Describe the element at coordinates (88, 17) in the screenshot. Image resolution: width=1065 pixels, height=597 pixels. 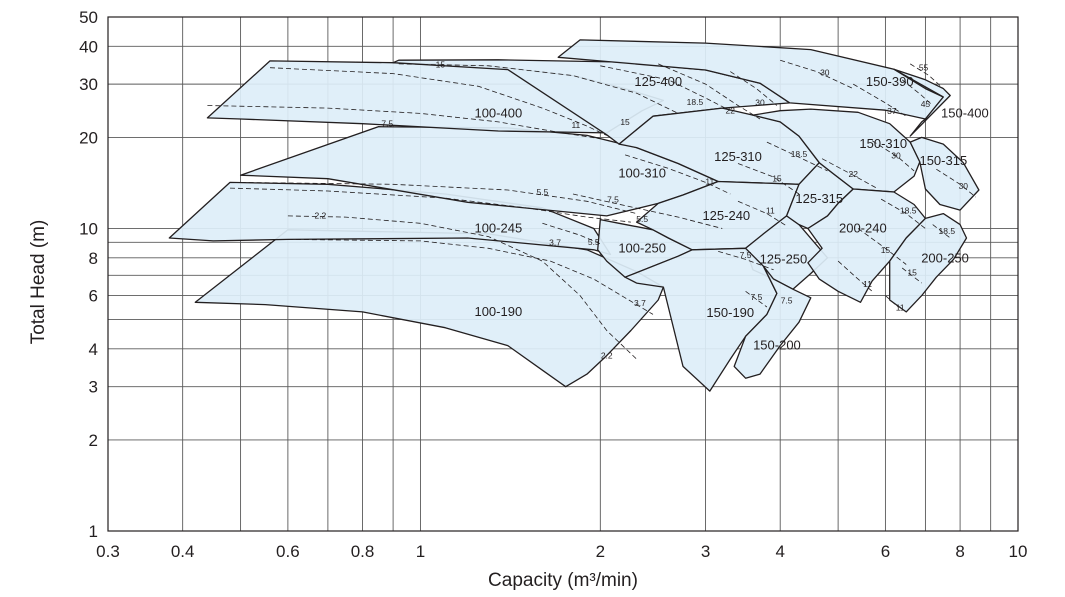
I see `y-tick-label: 50` at that location.